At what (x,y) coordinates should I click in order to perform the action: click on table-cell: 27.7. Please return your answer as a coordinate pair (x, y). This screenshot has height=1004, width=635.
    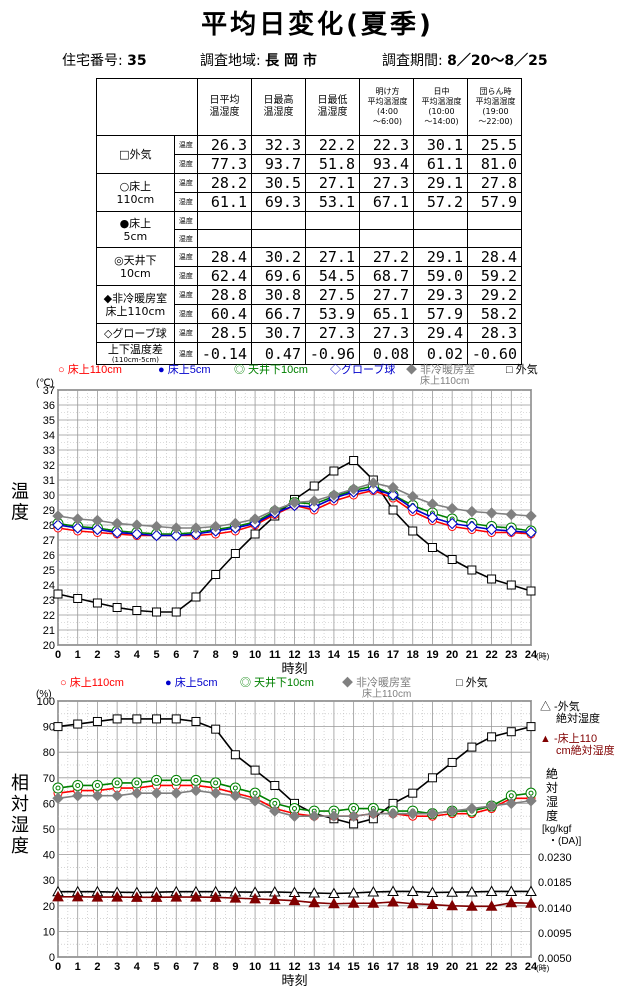
    Looking at the image, I should click on (386, 295).